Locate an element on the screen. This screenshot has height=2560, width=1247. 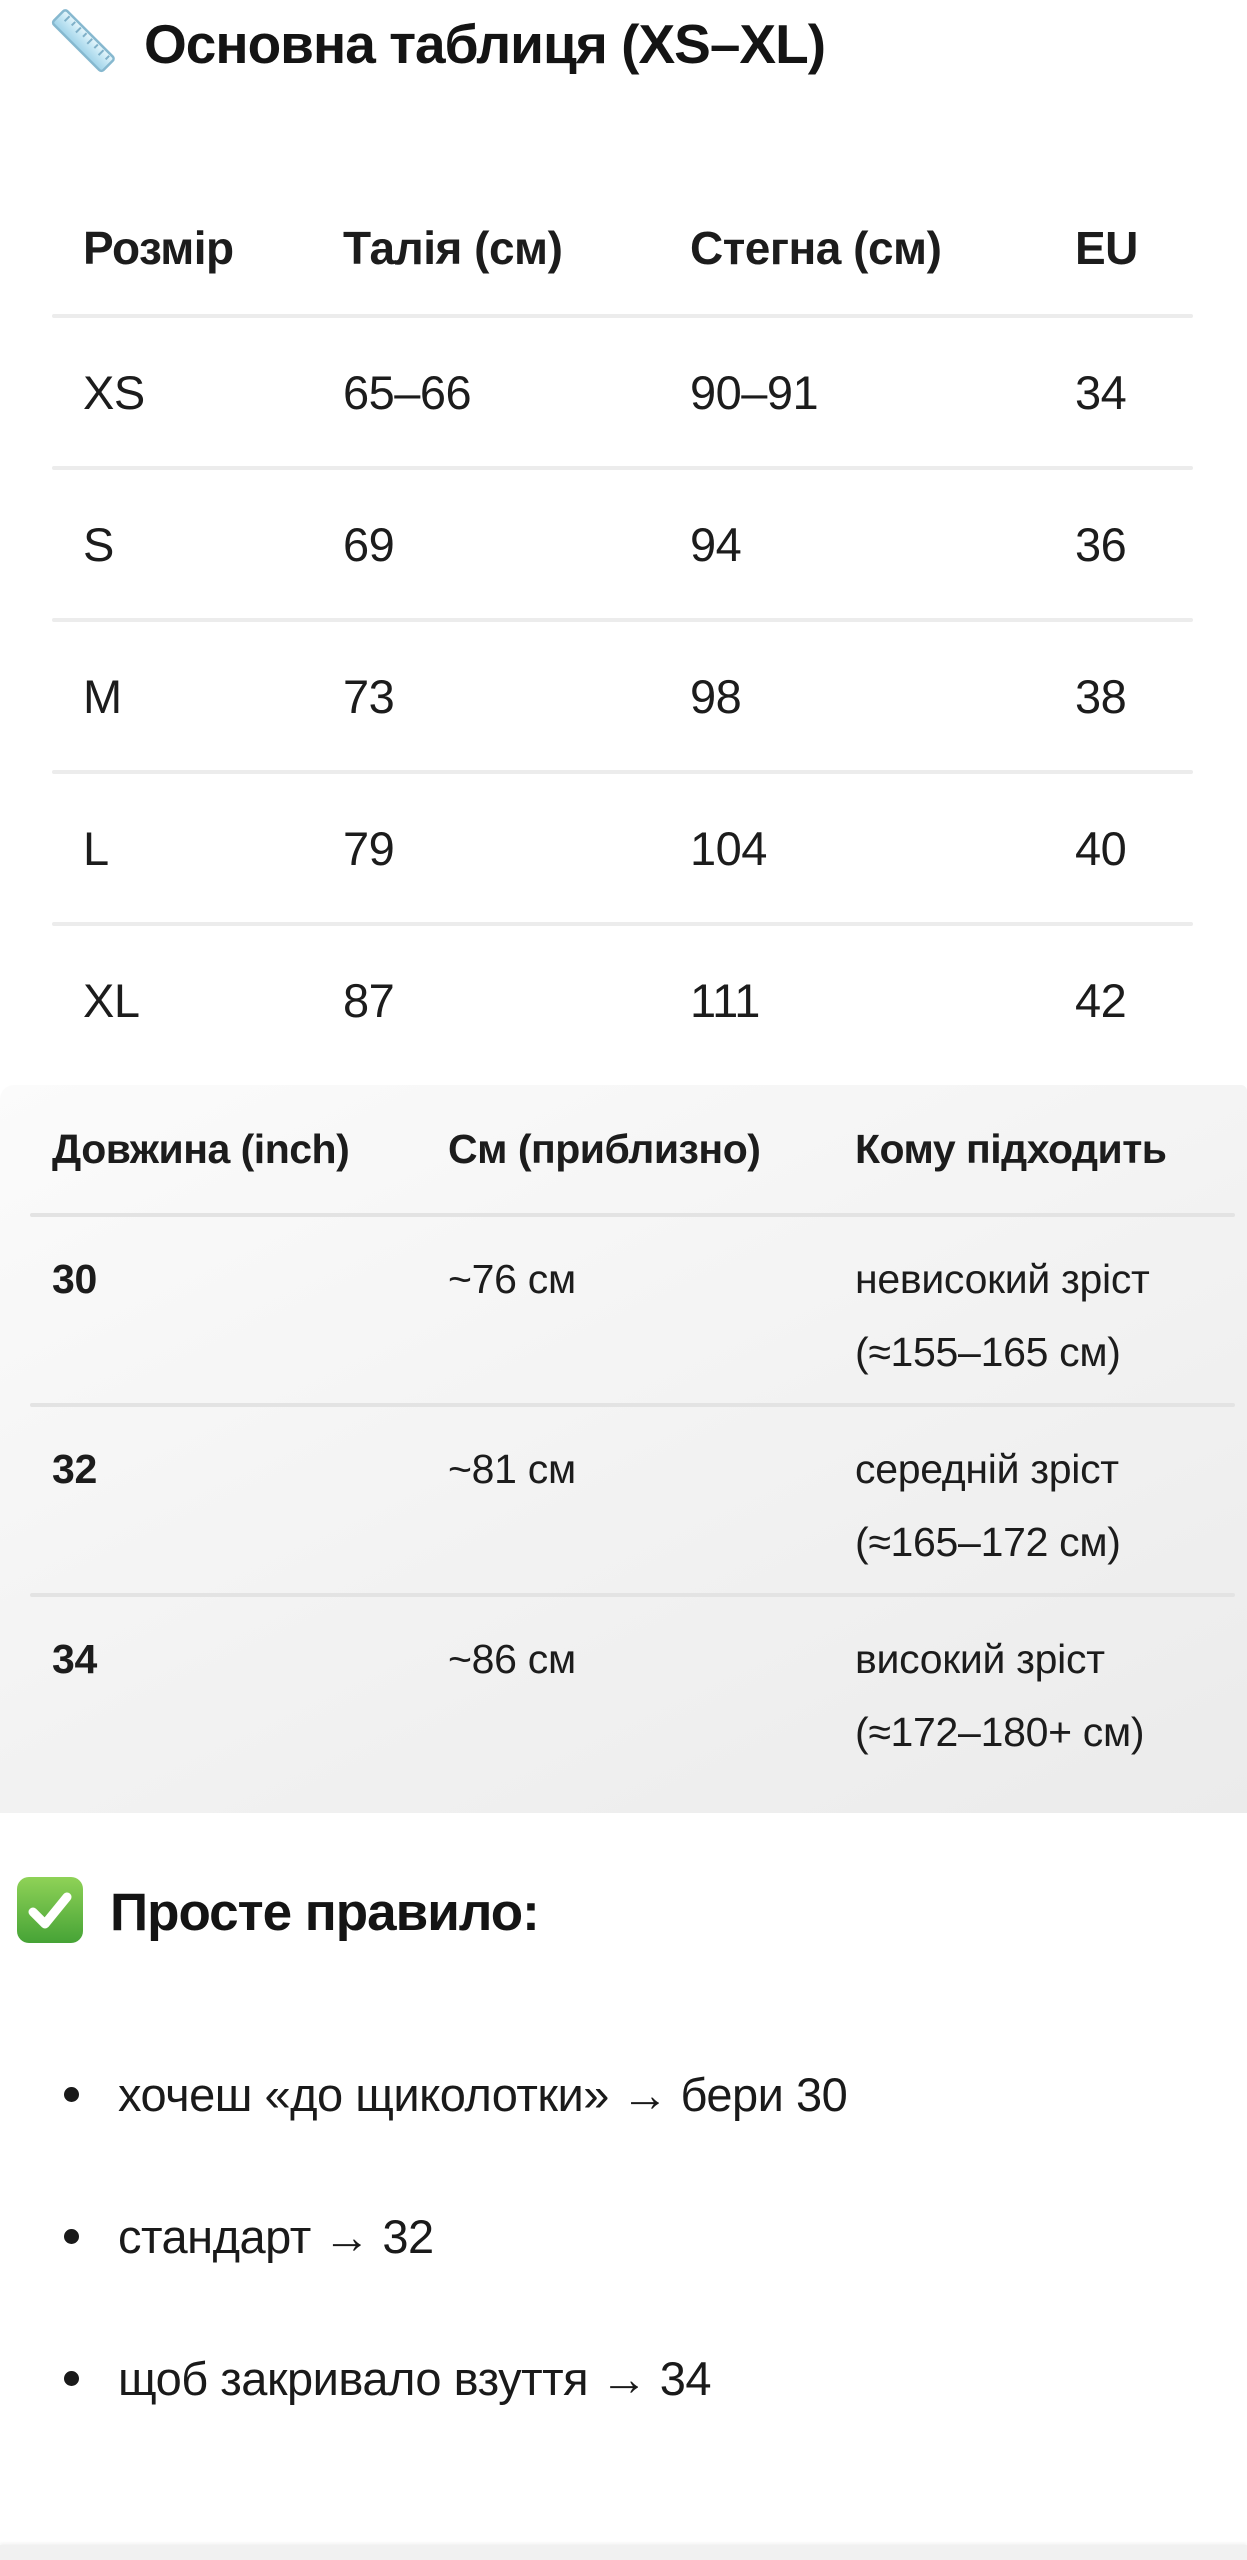
fit-line: середній зріст is located at coordinates (987, 1469).